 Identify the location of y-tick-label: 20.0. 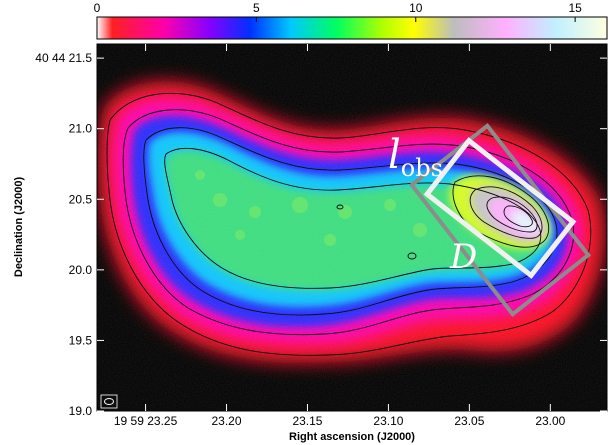
(81, 270).